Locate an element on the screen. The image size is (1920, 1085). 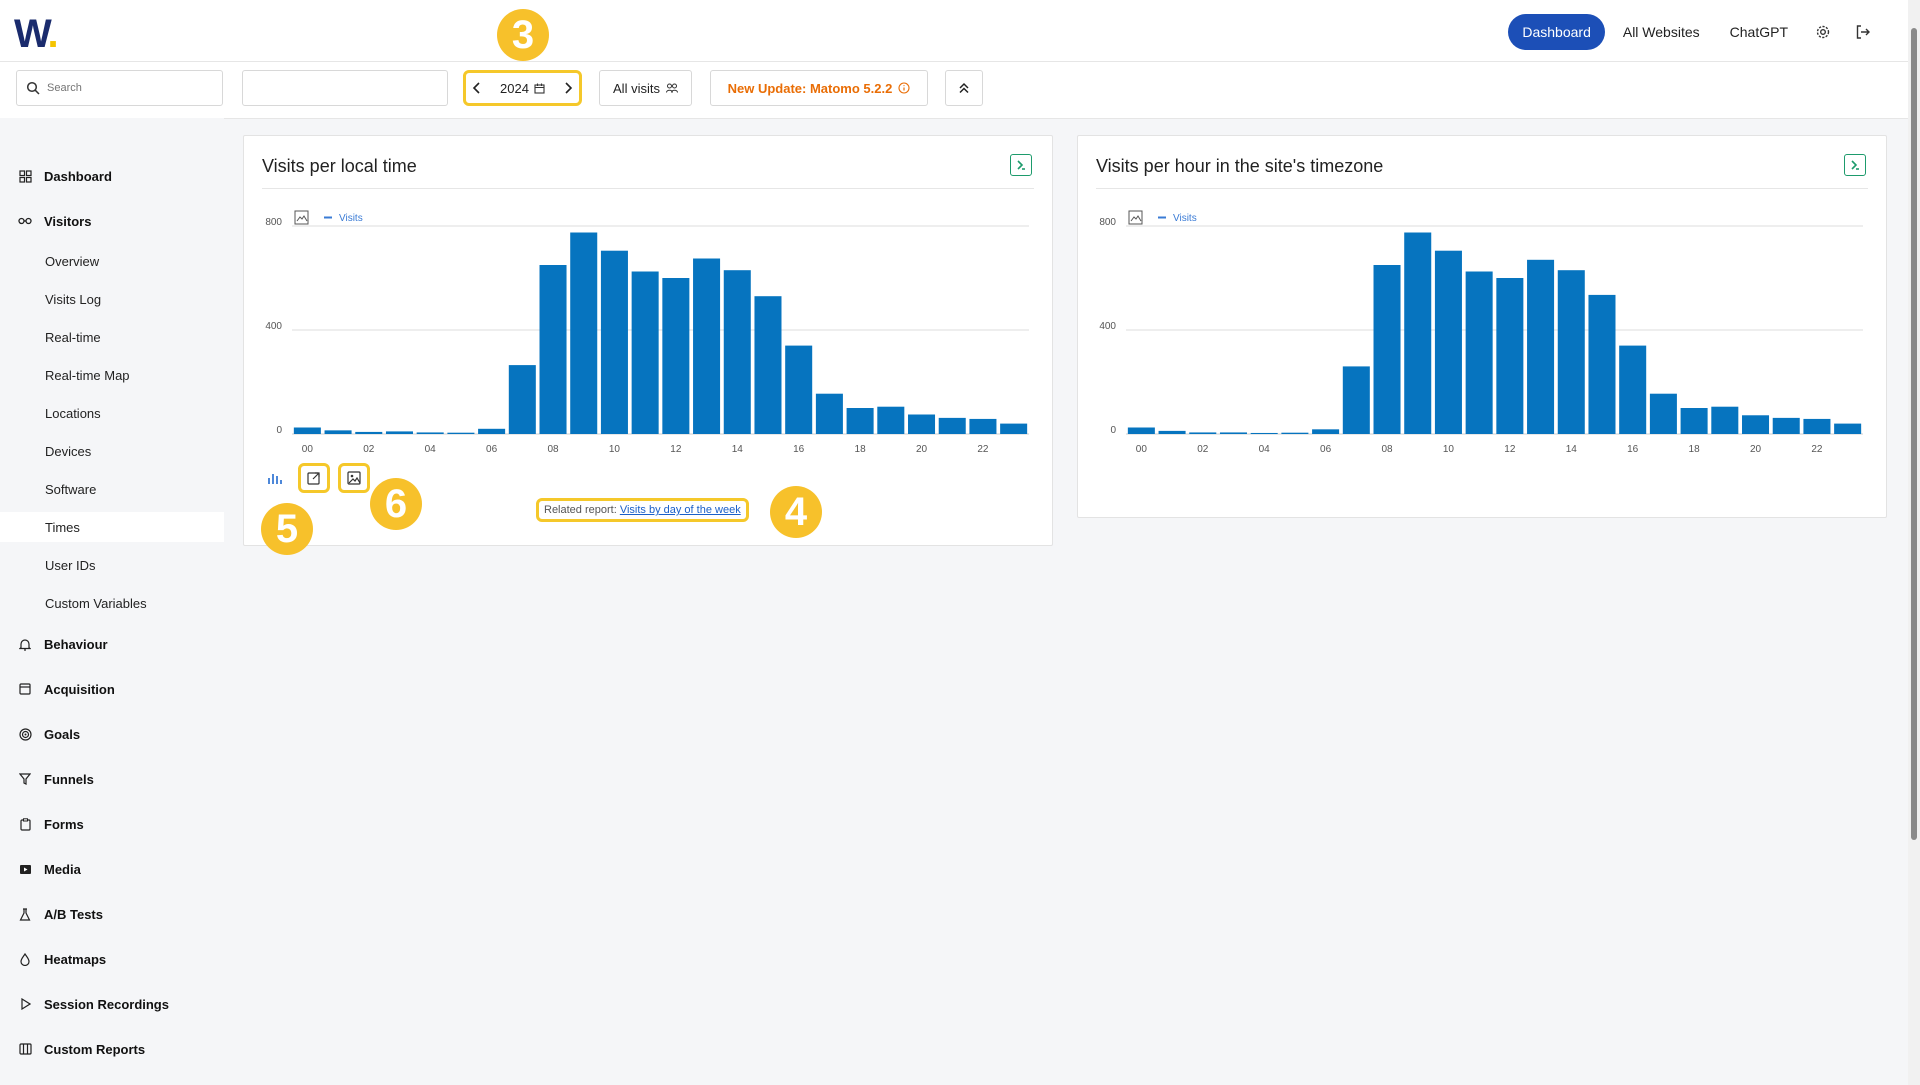
nav-all-websites: All Websites is located at coordinates (1661, 32).